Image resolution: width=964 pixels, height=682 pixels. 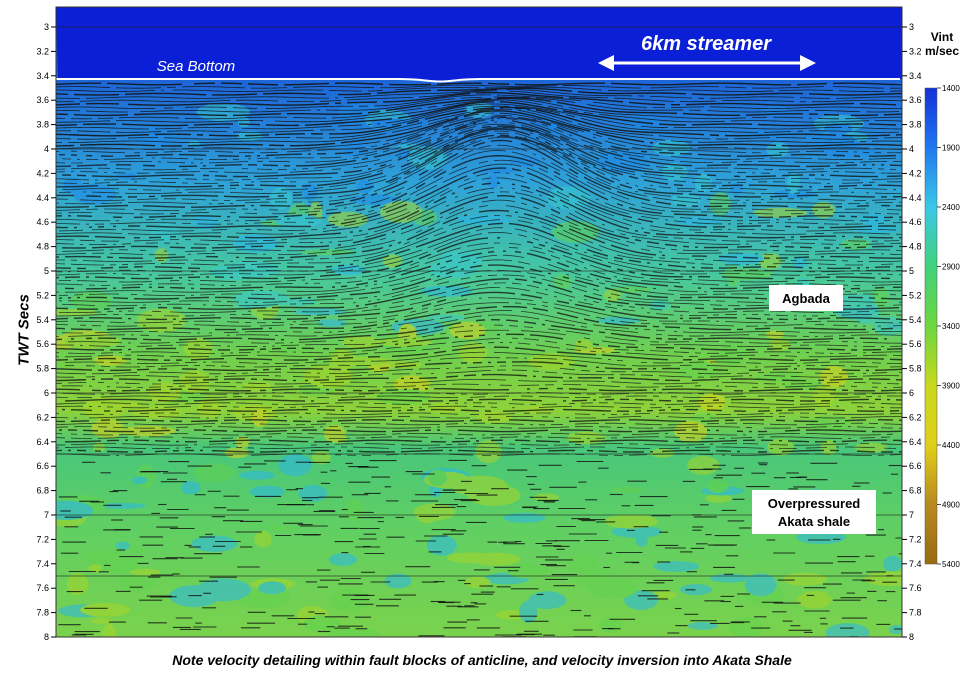 I want to click on y-tick-label-left: 7.2, so click(x=42, y=539).